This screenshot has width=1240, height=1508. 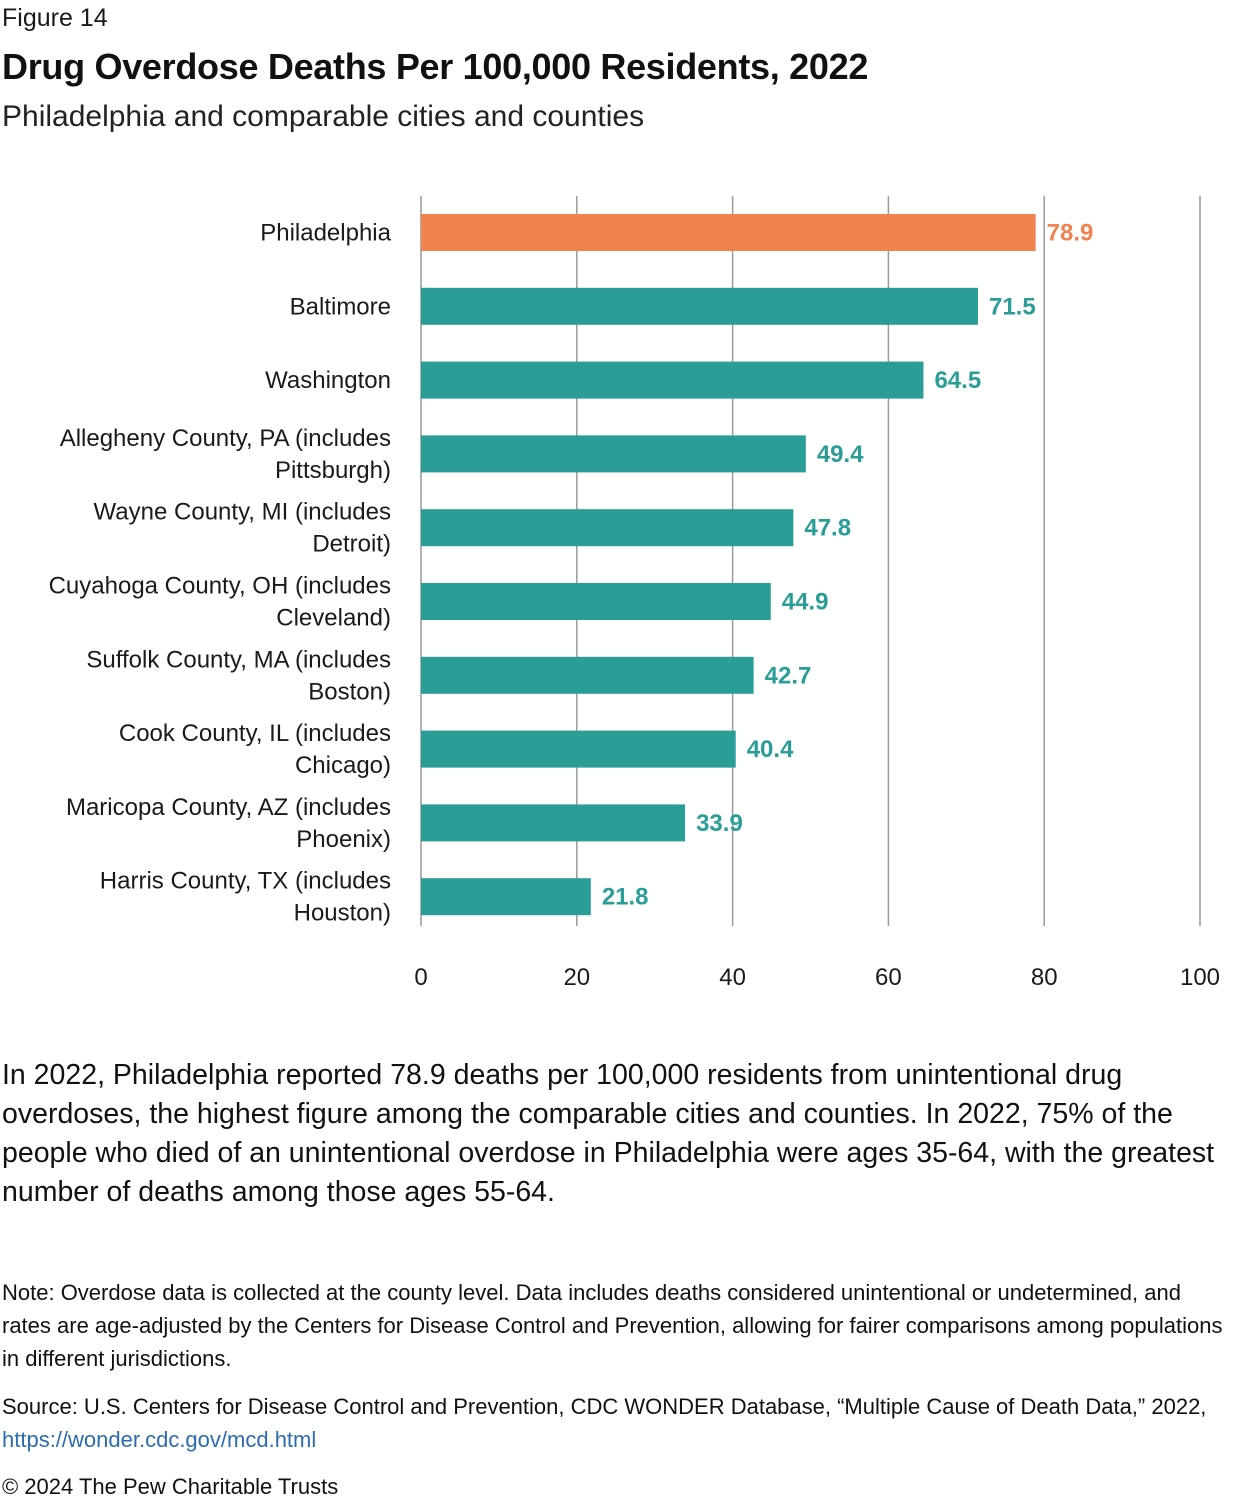 What do you see at coordinates (351, 544) in the screenshot?
I see `category-label: Detroit)` at bounding box center [351, 544].